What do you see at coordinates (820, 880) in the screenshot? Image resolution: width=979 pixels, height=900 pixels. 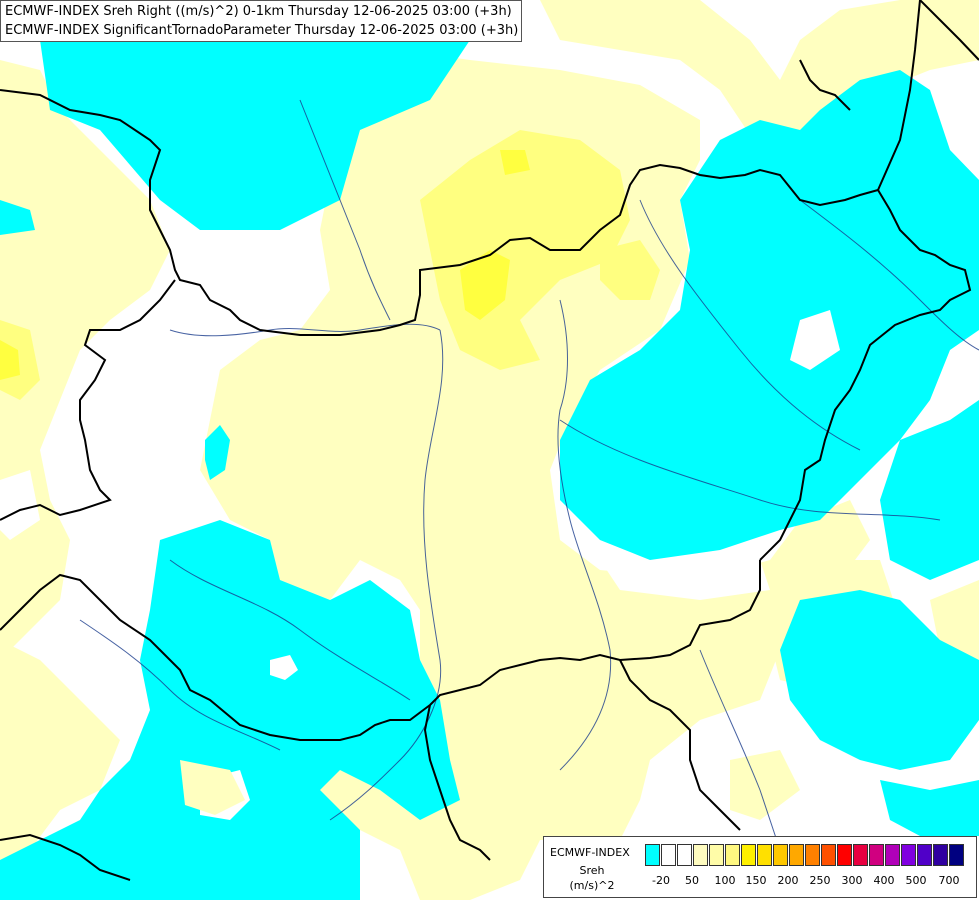 I see `legend-tick-label: 250` at bounding box center [820, 880].